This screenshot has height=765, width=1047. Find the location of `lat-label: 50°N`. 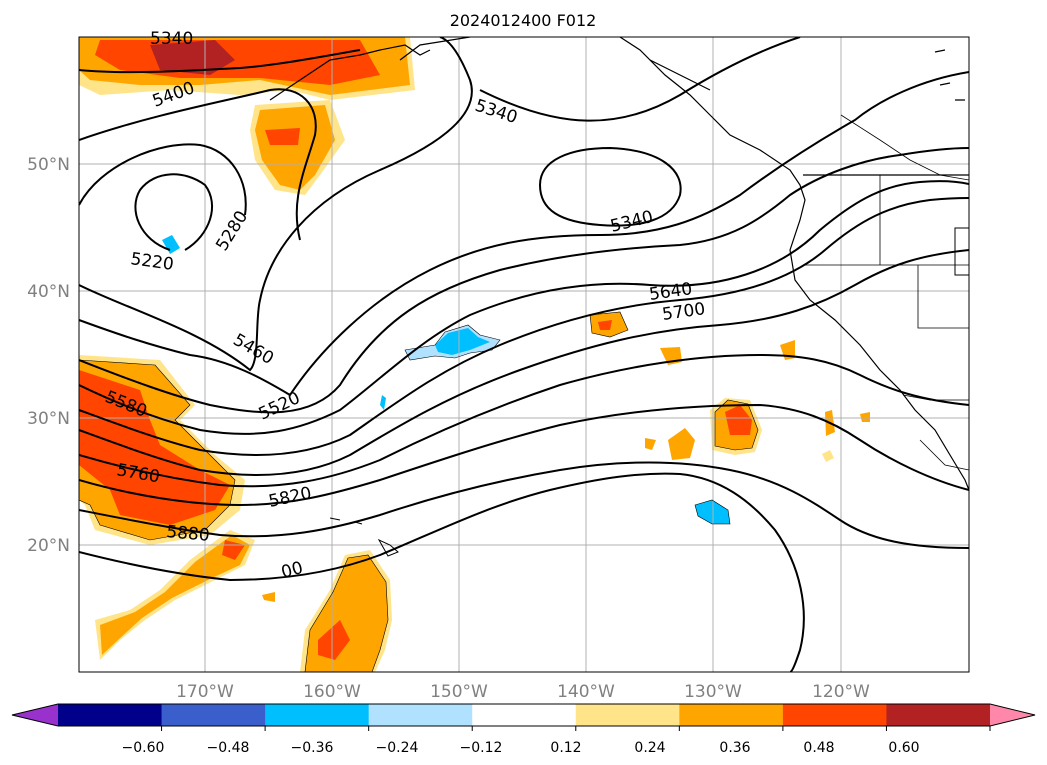

lat-label: 50°N is located at coordinates (48, 165).